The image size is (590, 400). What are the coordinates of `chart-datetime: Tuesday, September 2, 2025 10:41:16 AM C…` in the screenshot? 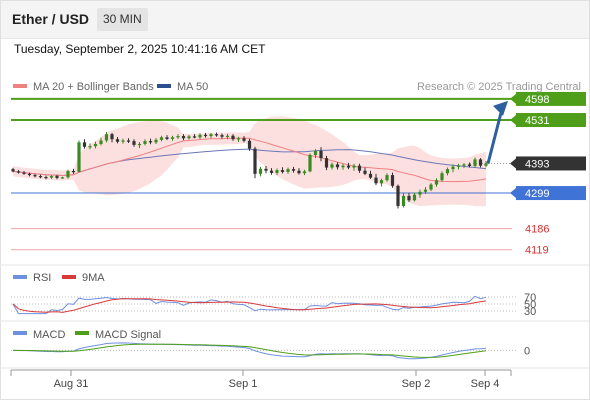 It's located at (140, 49).